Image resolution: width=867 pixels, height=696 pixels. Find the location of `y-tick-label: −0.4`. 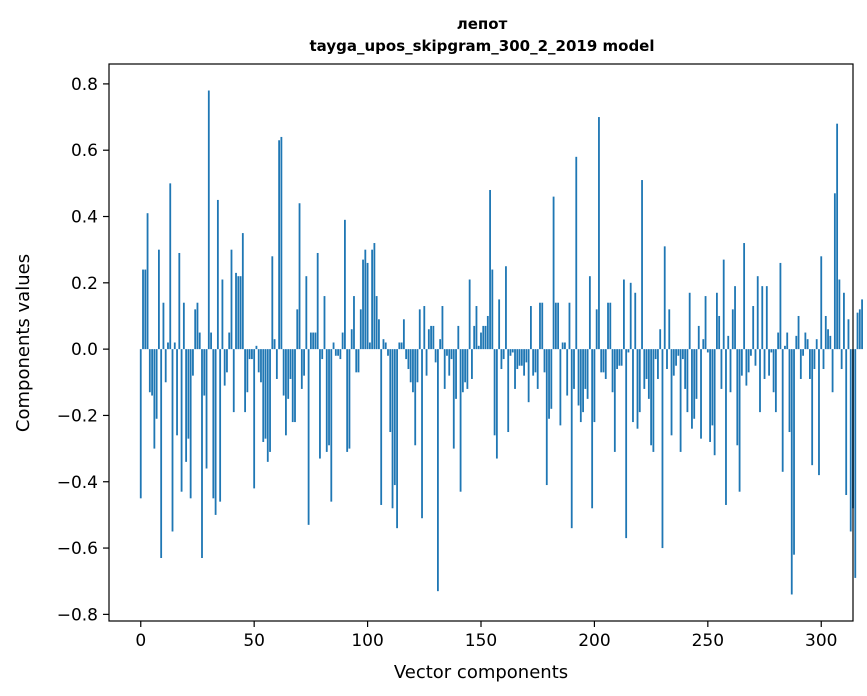

y-tick-label: −0.4 is located at coordinates (77, 483).